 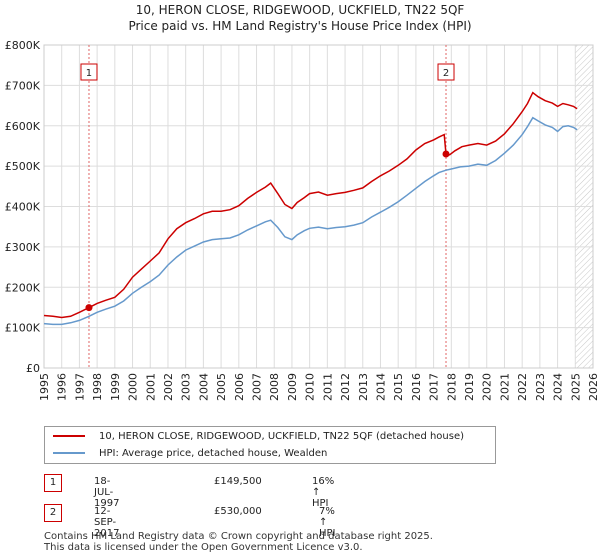 What do you see at coordinates (23, 166) in the screenshot?
I see `y-tick-label: £500K` at bounding box center [23, 166].